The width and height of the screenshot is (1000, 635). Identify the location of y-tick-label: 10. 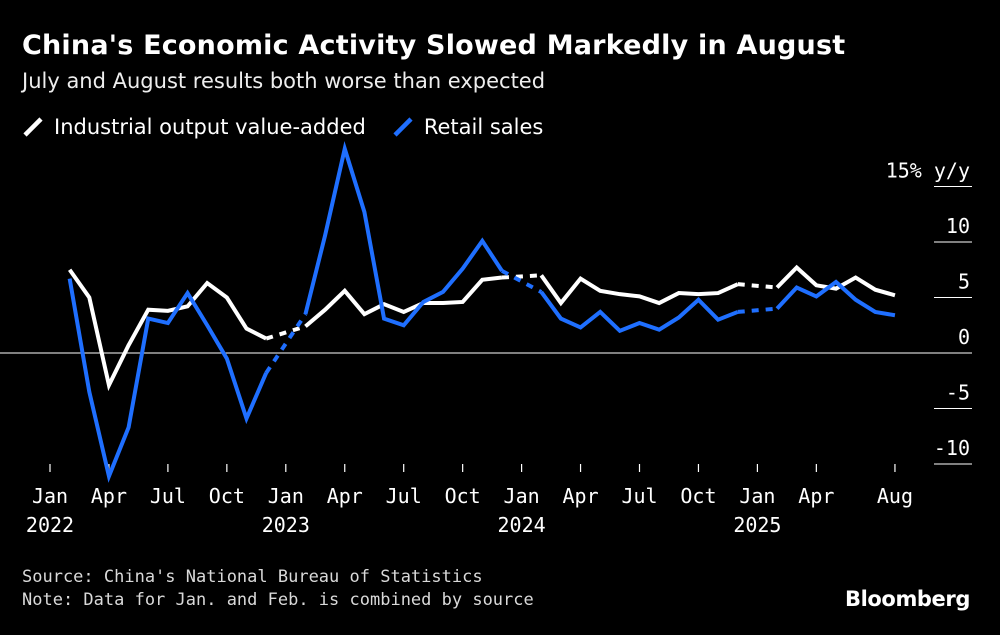
(958, 226).